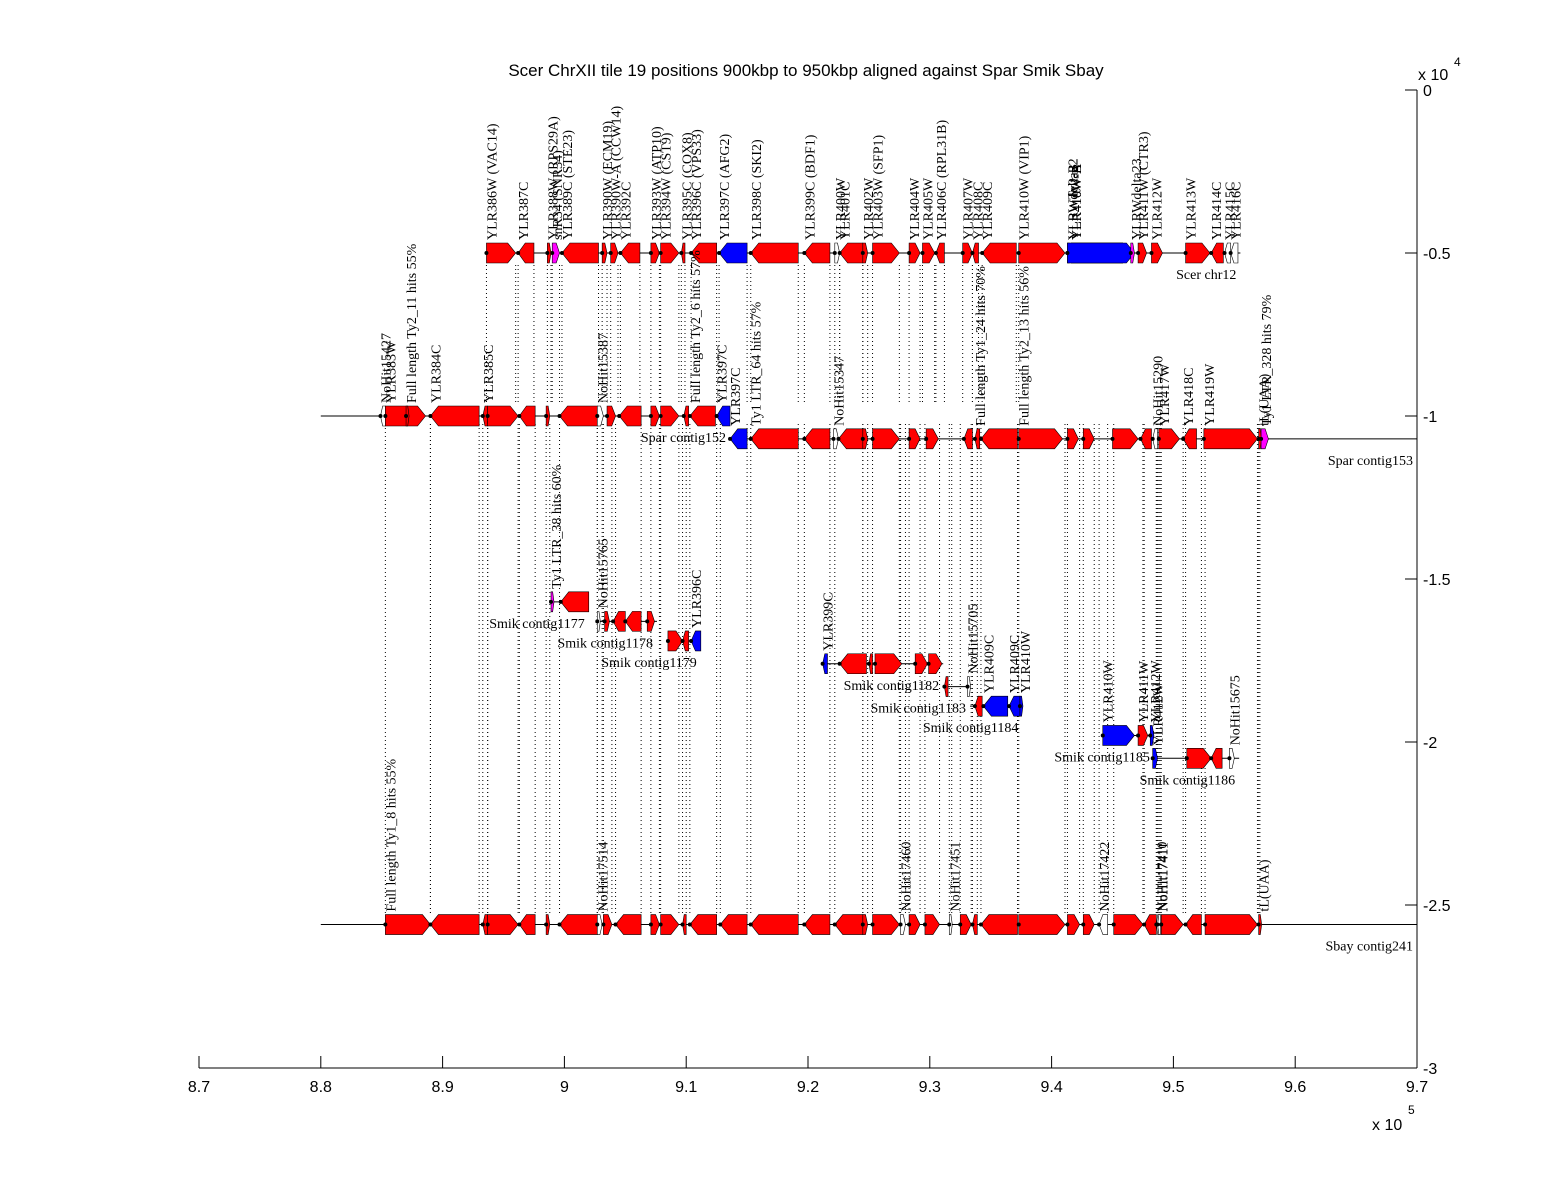 Image resolution: width=1568 pixels, height=1200 pixels. Describe the element at coordinates (1025, 187) in the screenshot. I see `gene-label: YLR410W (VIP1)` at that location.